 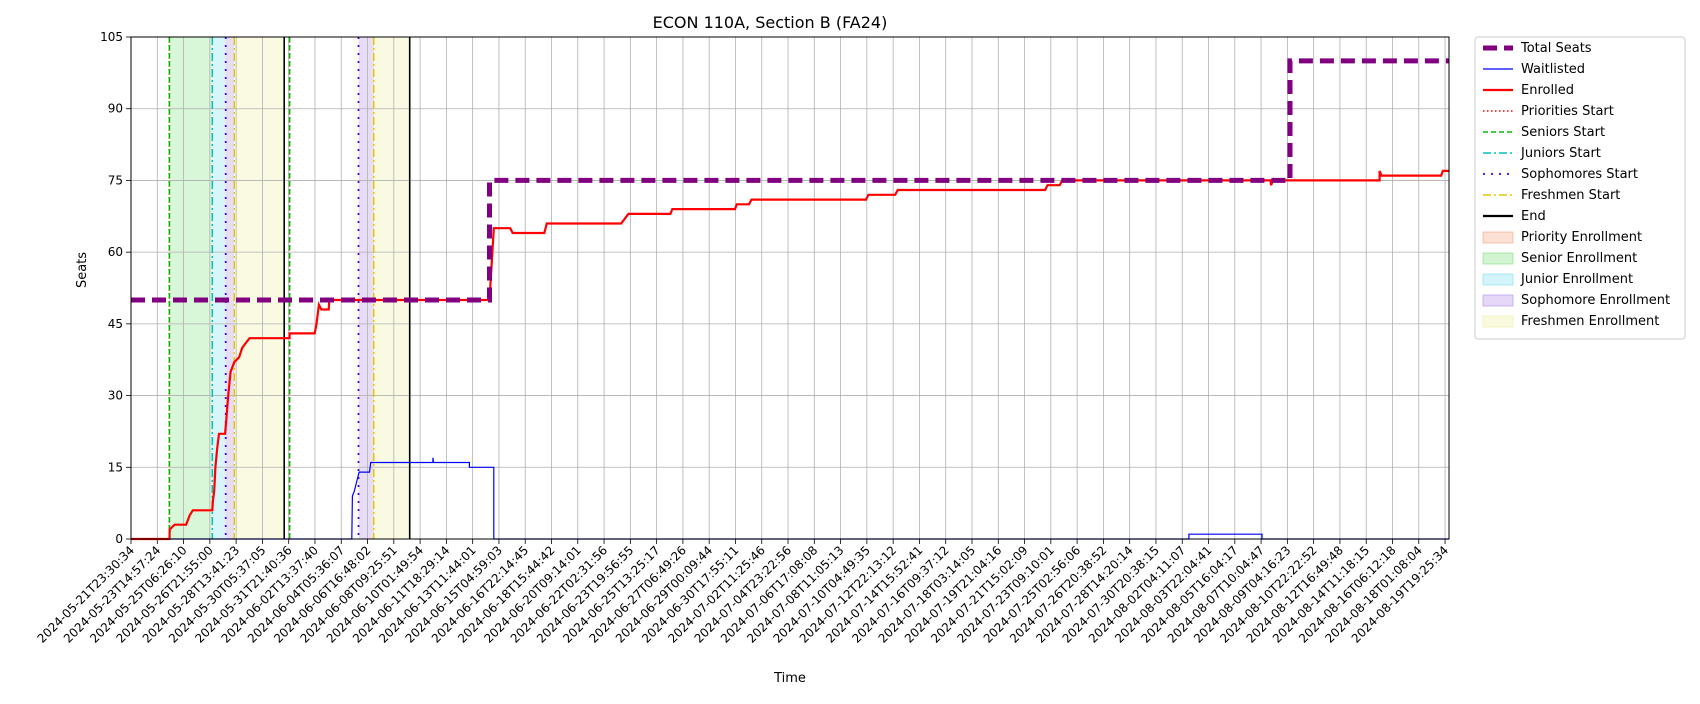 I want to click on x-axis-label: Time, so click(x=789, y=678).